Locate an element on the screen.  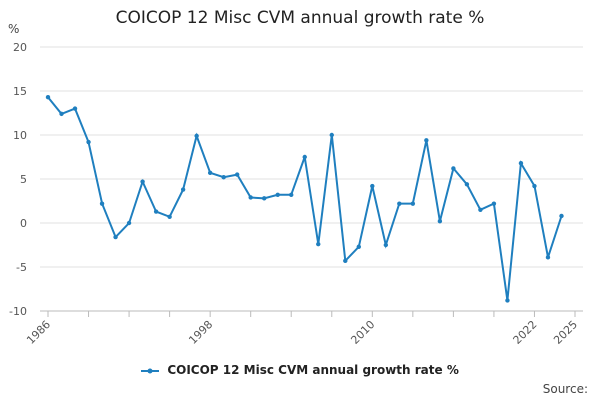
x-axis-ticks: 1986 1998 2010 2022 2025 is located at coordinates (302, 329).